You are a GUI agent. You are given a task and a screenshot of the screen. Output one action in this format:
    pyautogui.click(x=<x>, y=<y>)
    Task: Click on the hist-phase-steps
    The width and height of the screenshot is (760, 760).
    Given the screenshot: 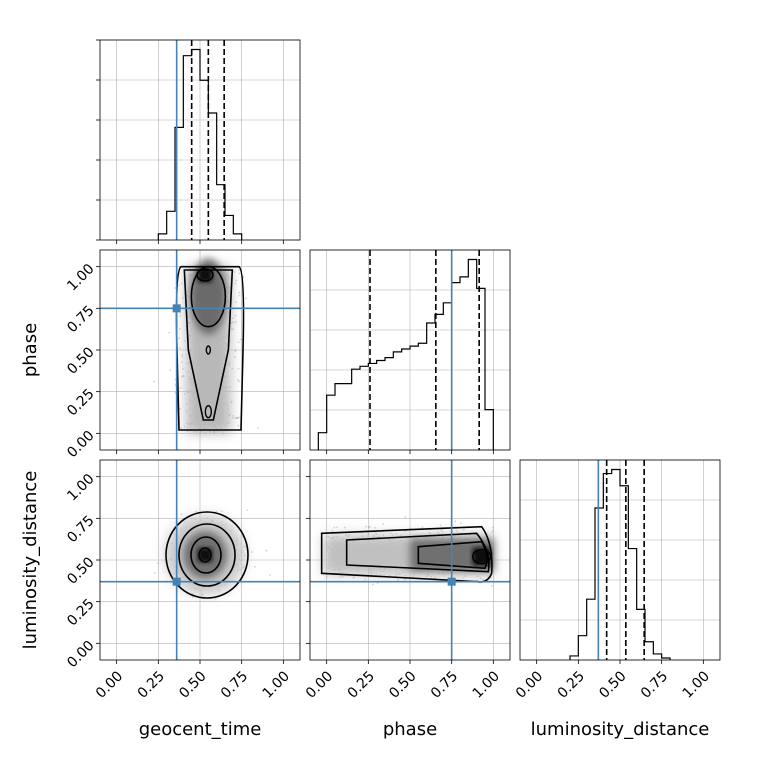 What is the action you would take?
    pyautogui.click(x=405, y=354)
    